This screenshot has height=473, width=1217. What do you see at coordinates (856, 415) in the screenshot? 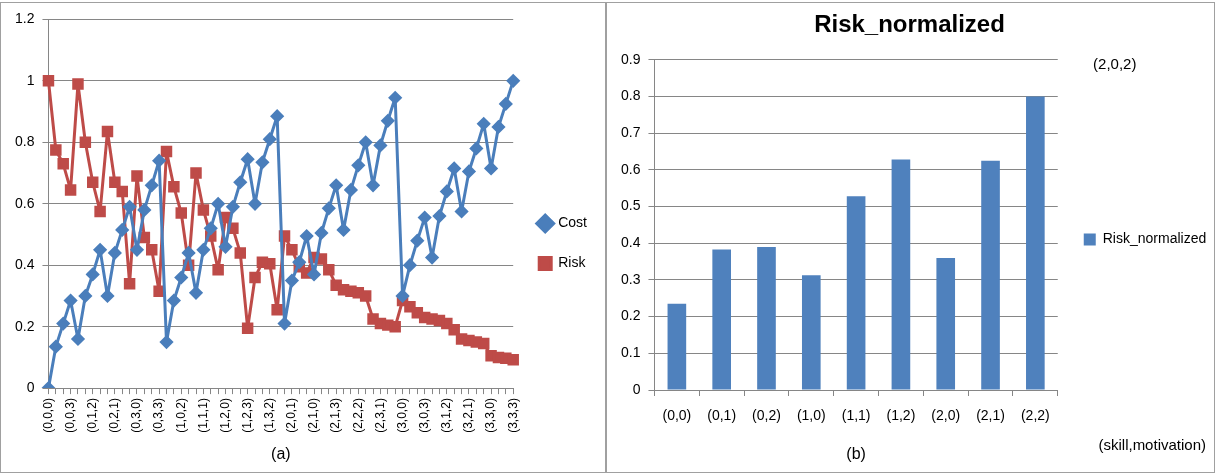
I see `x-tick-label: (1,1)` at bounding box center [856, 415].